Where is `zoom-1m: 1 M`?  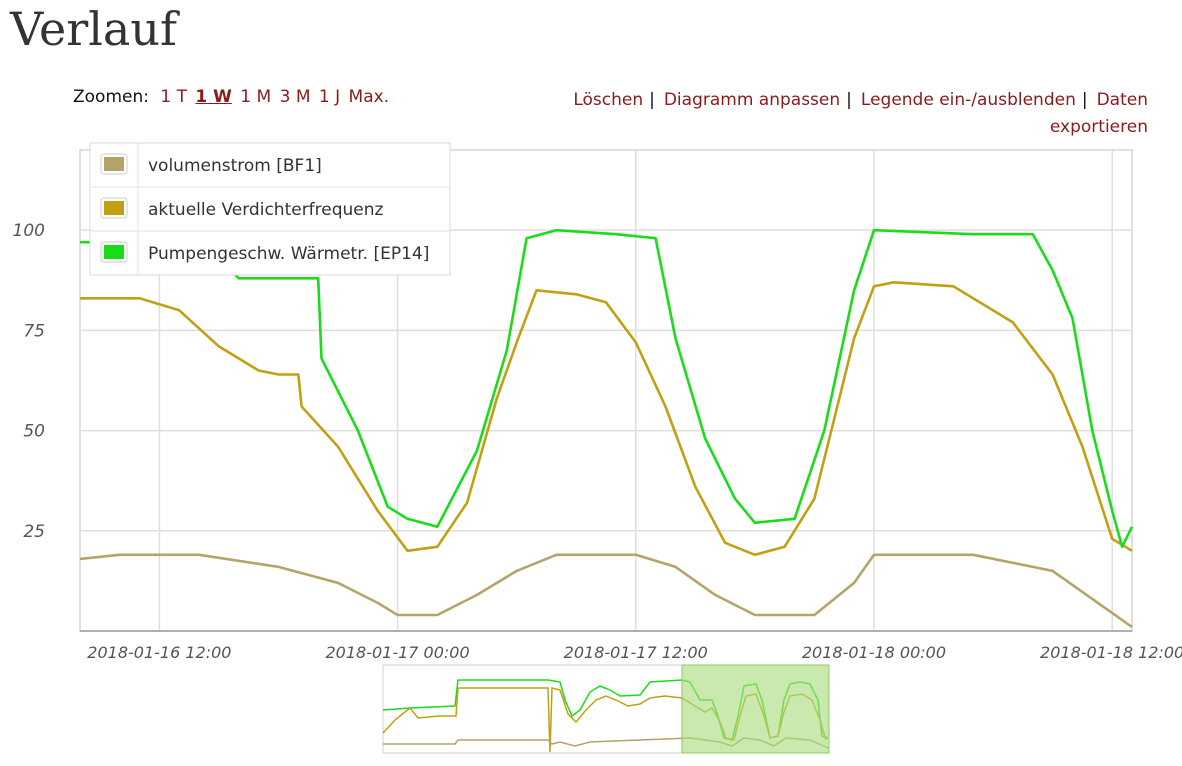
zoom-1m: 1 M is located at coordinates (256, 97).